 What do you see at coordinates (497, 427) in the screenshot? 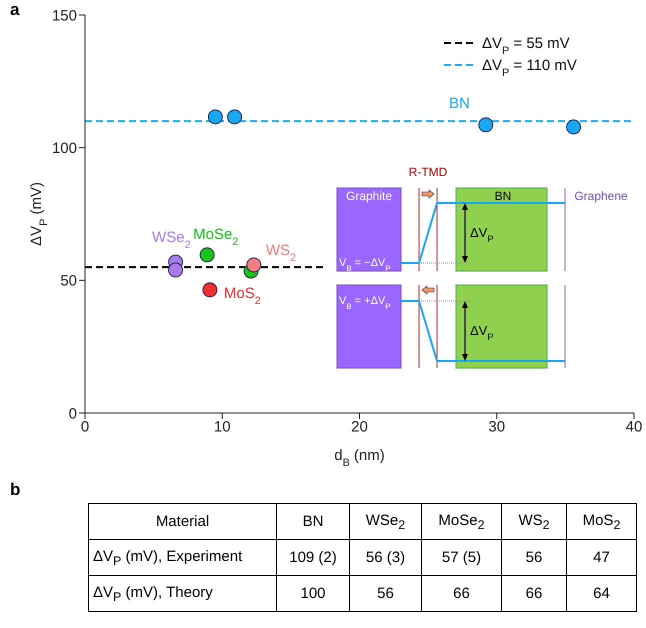
I see `x-tick-label: 30` at bounding box center [497, 427].